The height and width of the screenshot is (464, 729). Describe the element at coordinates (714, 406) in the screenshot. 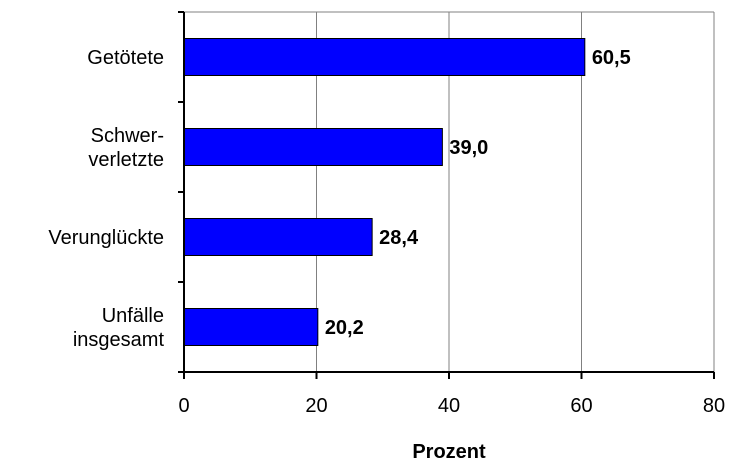

I see `x-tick-label-80: 80` at that location.